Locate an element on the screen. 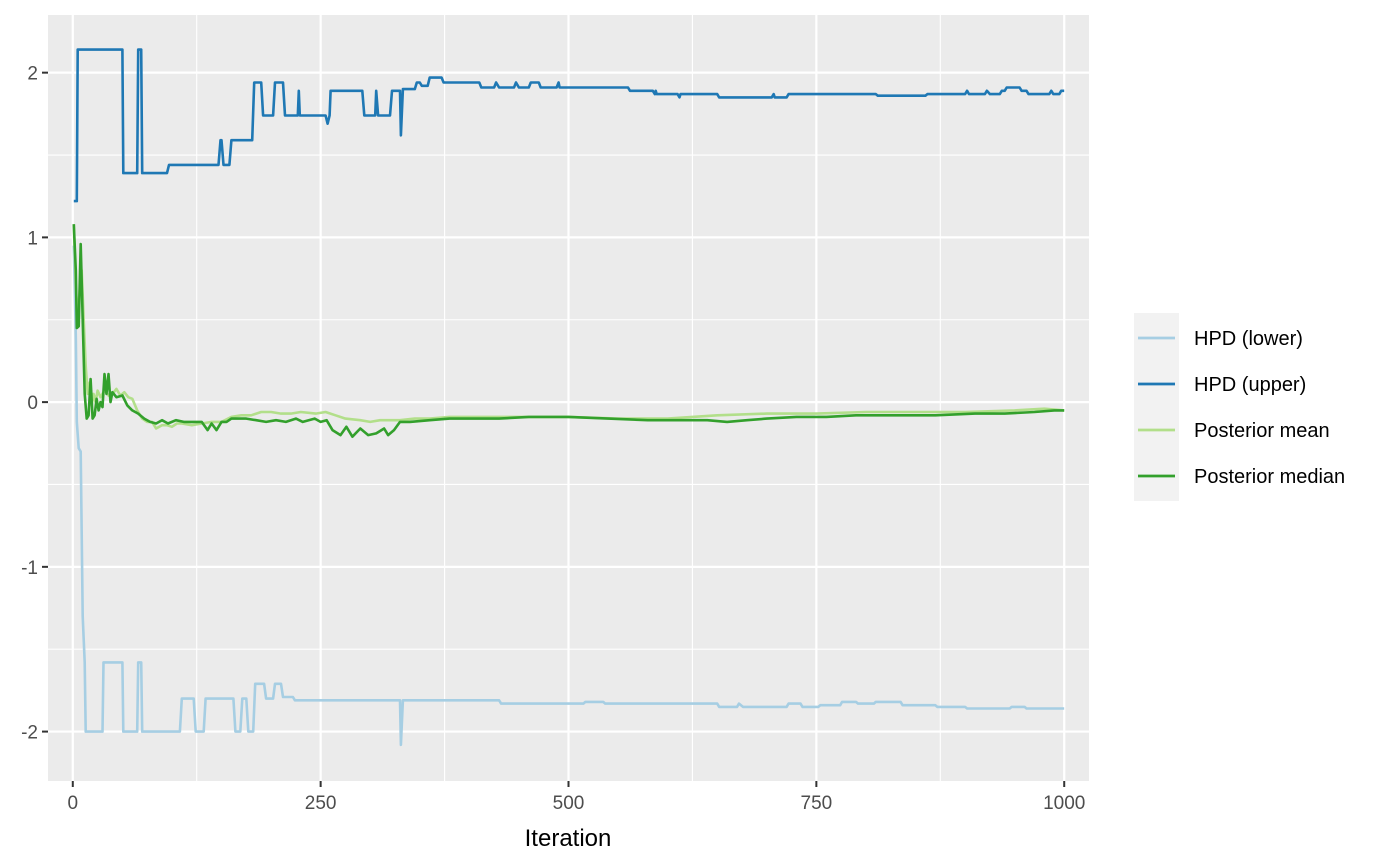  legend-label: Posterior median is located at coordinates (1269, 477).